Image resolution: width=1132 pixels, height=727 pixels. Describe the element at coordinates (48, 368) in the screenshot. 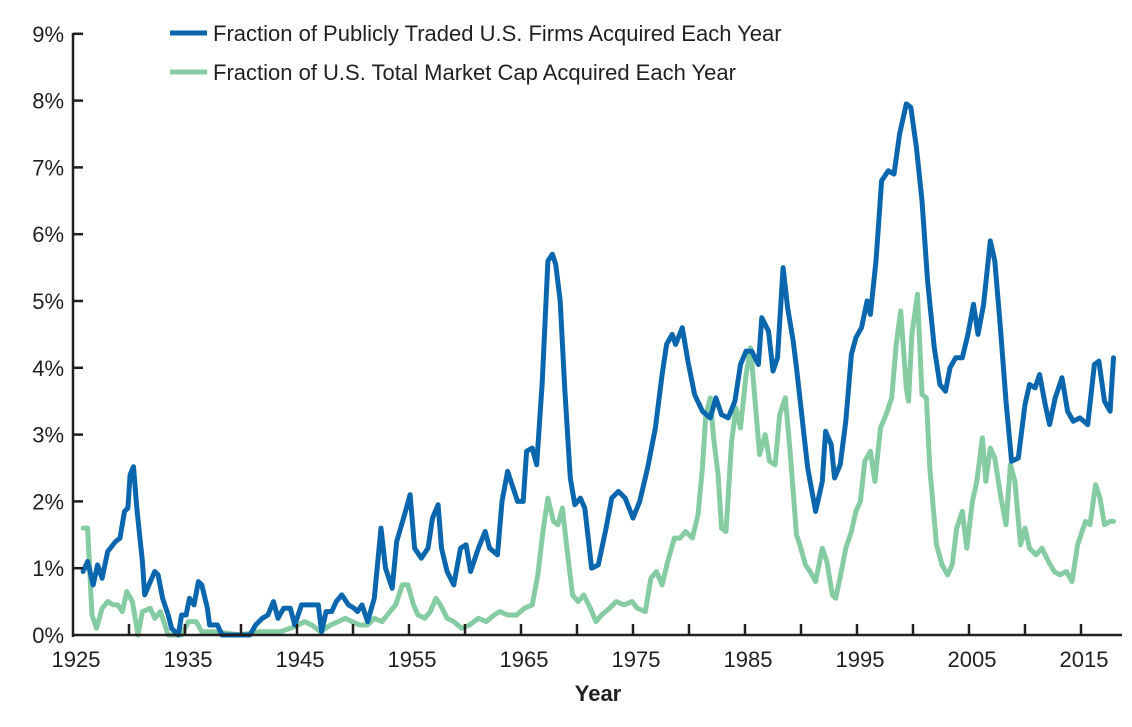

I see `y-tick-label: 4%` at that location.